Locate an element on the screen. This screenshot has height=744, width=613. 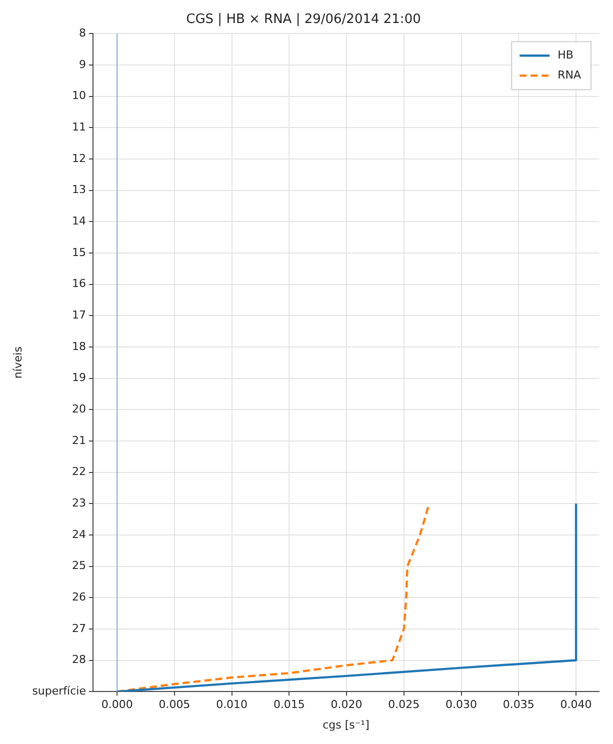
x-axis-title: cgs [s⁻¹] is located at coordinates (346, 725).